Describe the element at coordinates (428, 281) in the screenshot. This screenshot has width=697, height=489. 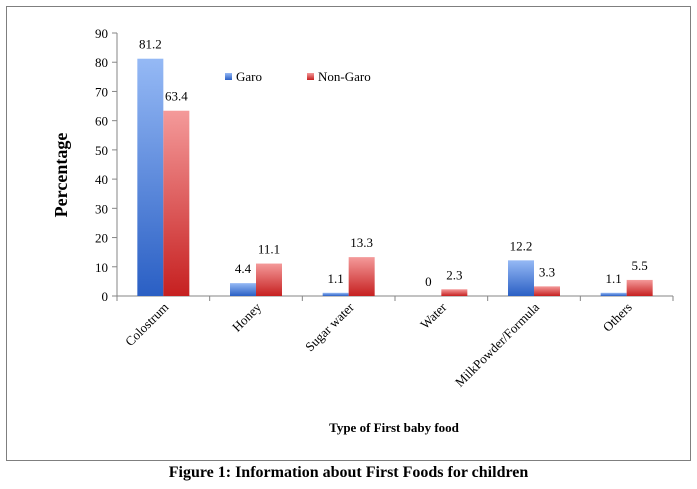
I see `data-label: 0` at that location.